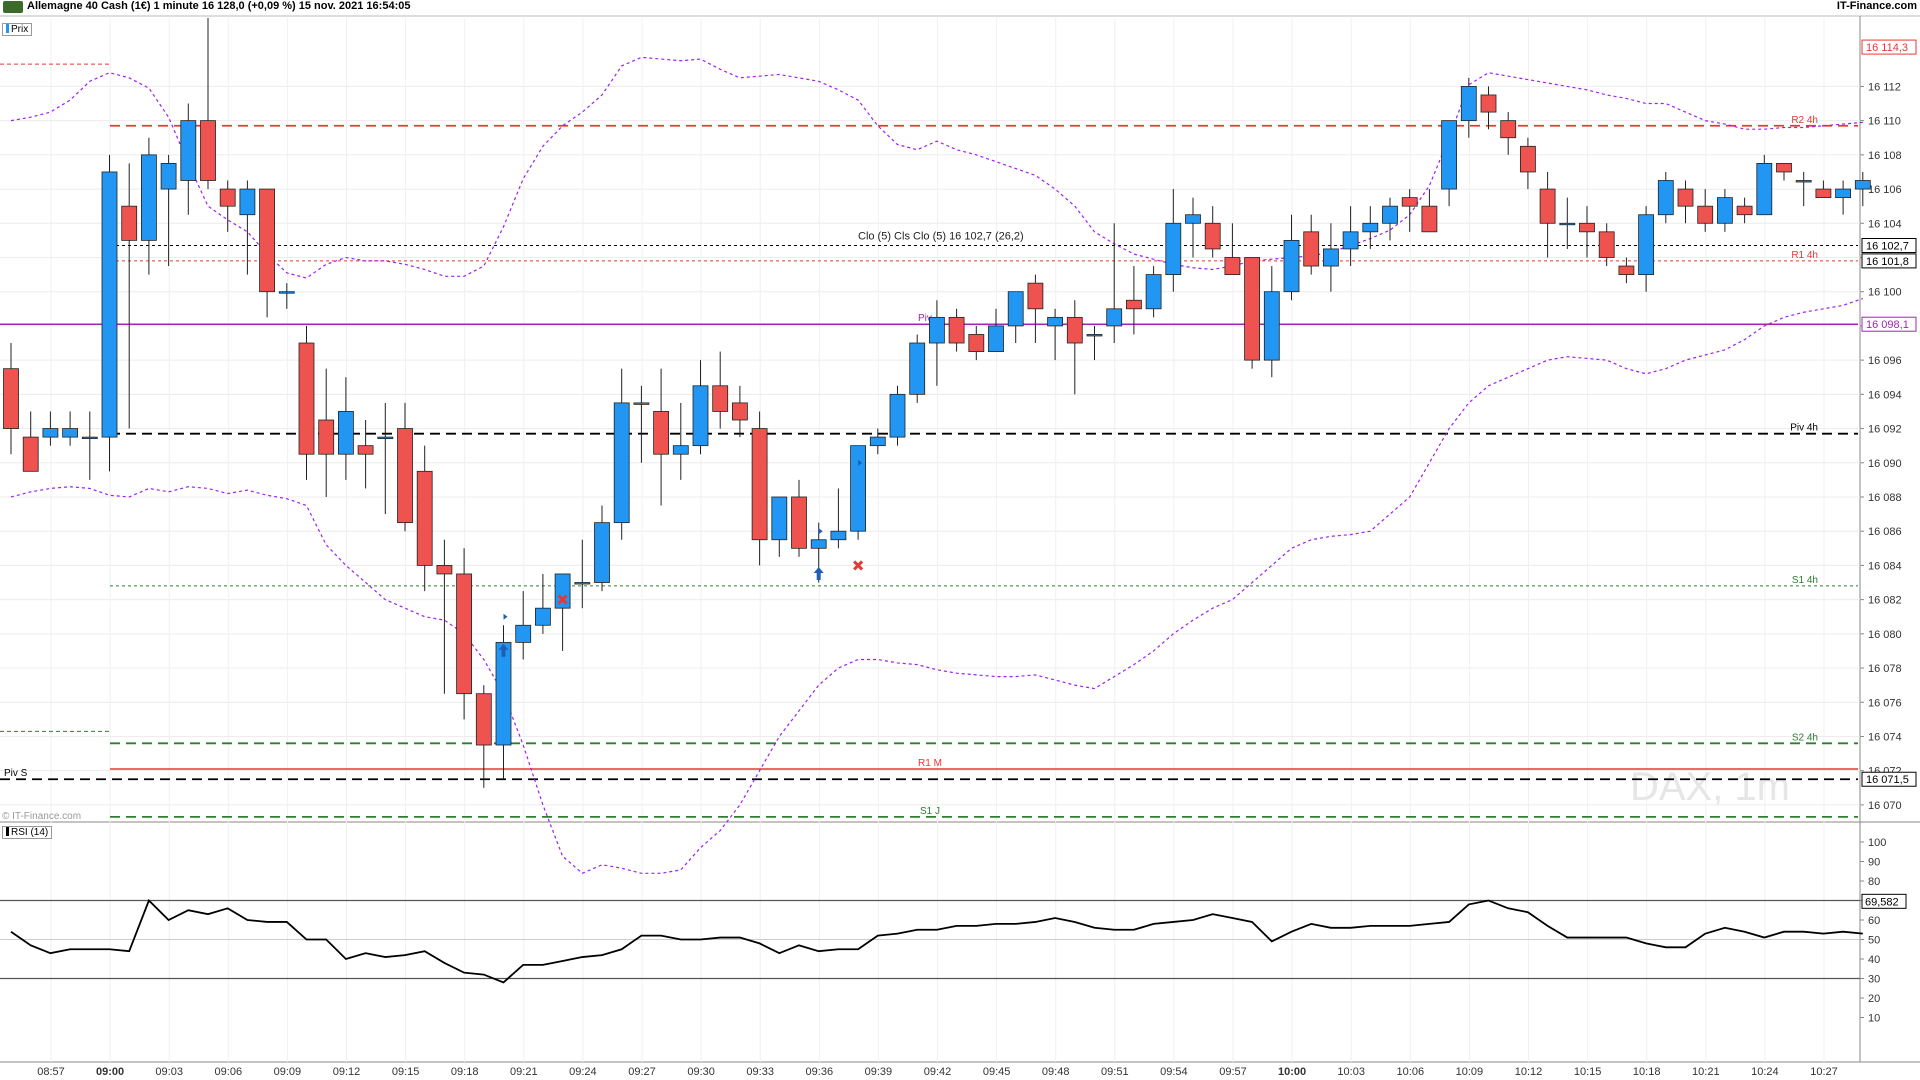 The height and width of the screenshot is (1080, 1920). What do you see at coordinates (27, 832) in the screenshot?
I see `legend-rsi: RSI (14)` at bounding box center [27, 832].